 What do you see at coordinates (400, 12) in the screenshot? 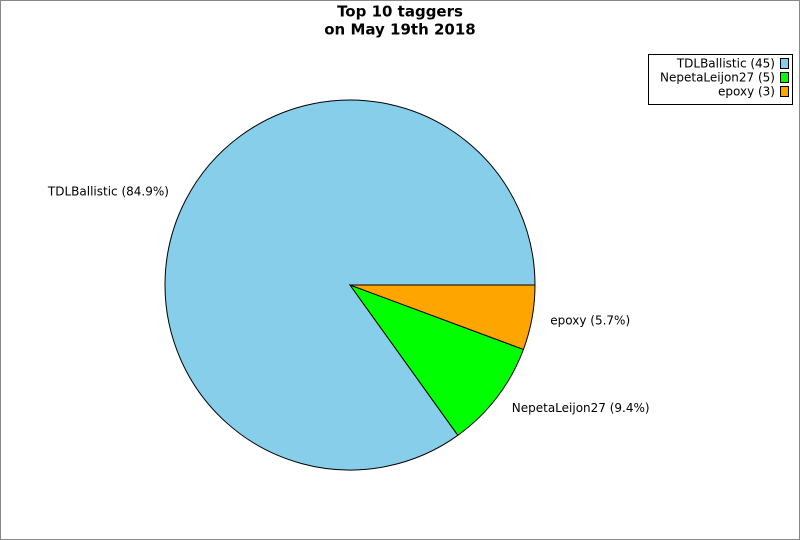
I see `chart-title: Top 10 taggers` at bounding box center [400, 12].